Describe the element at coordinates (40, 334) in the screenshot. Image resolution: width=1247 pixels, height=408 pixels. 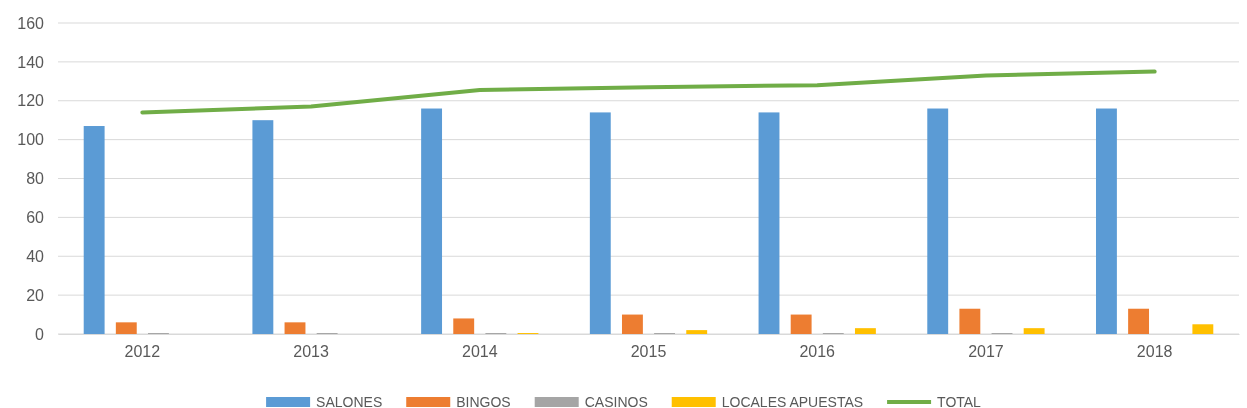
I see `y-tick-label: 0` at that location.